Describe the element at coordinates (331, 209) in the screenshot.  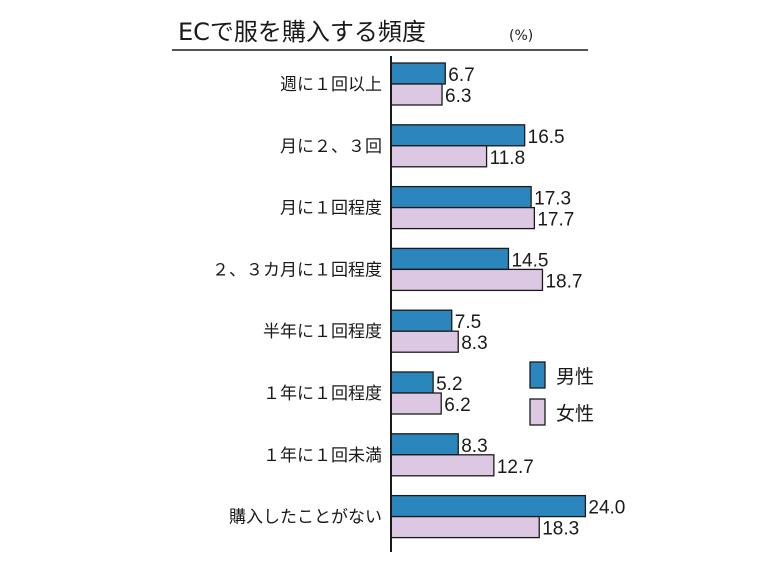
I see `category-label: 月に１回程度` at that location.